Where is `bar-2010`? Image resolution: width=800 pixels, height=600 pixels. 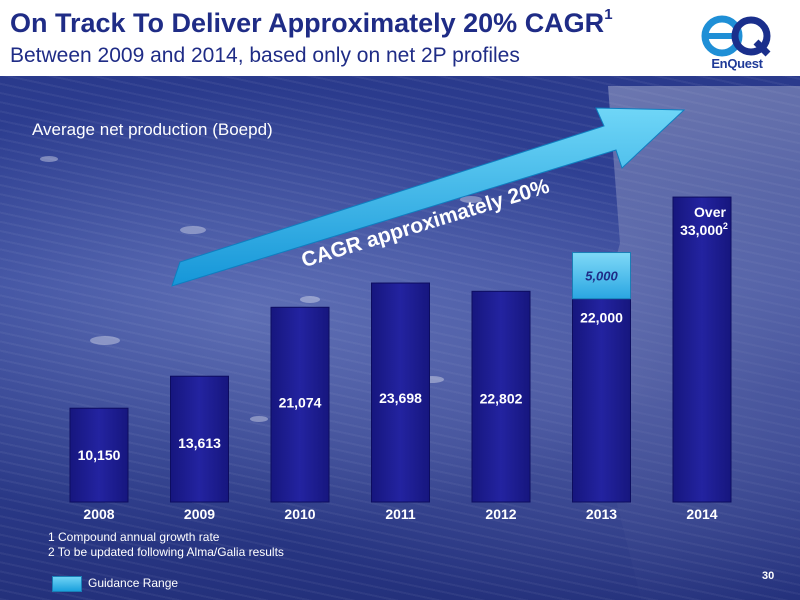
bar-2010 is located at coordinates (300, 404).